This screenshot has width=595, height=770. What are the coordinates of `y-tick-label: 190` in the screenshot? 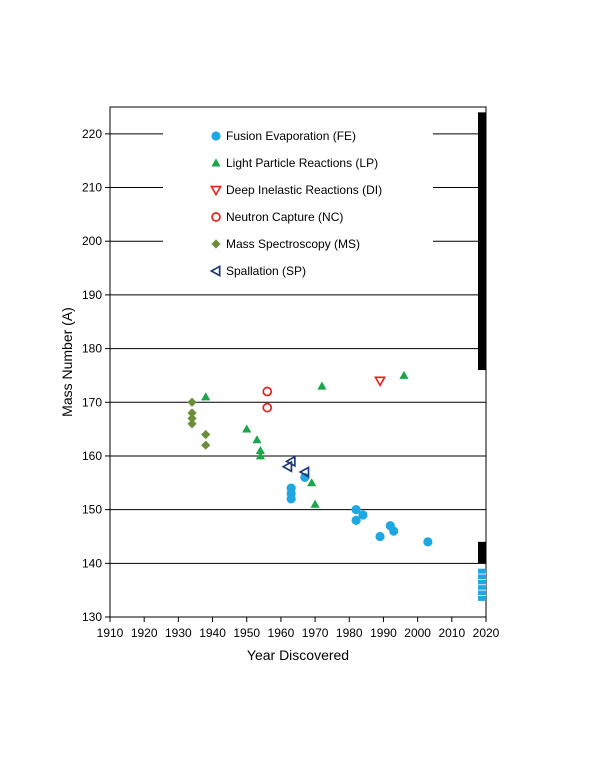 It's located at (92, 295).